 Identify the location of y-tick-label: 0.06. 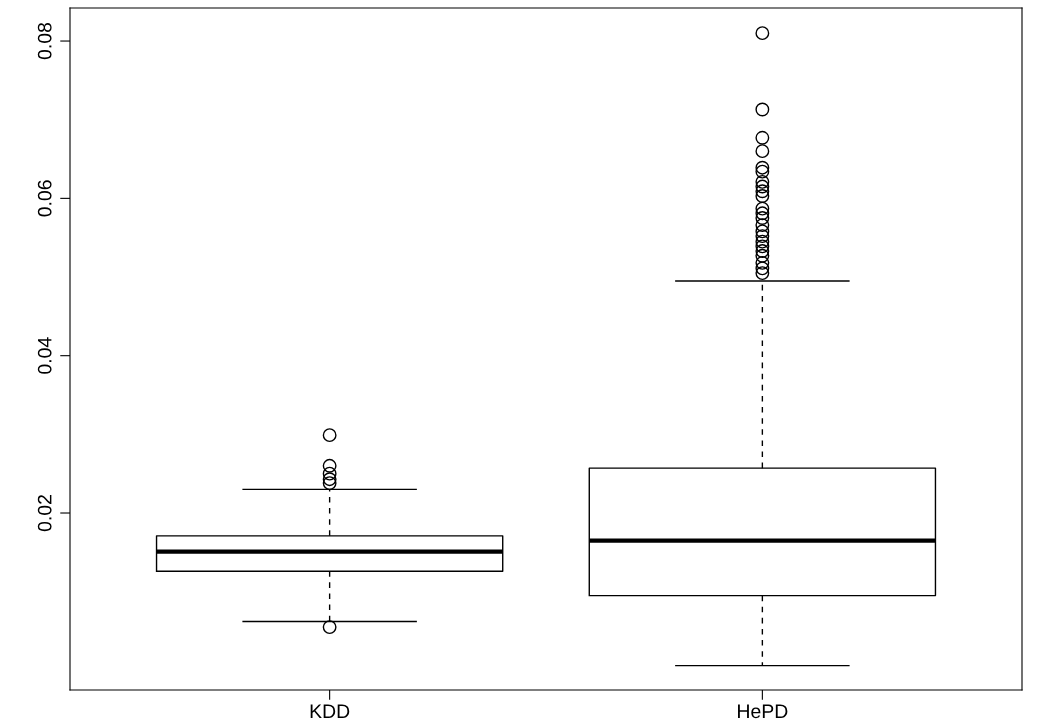
(44, 198).